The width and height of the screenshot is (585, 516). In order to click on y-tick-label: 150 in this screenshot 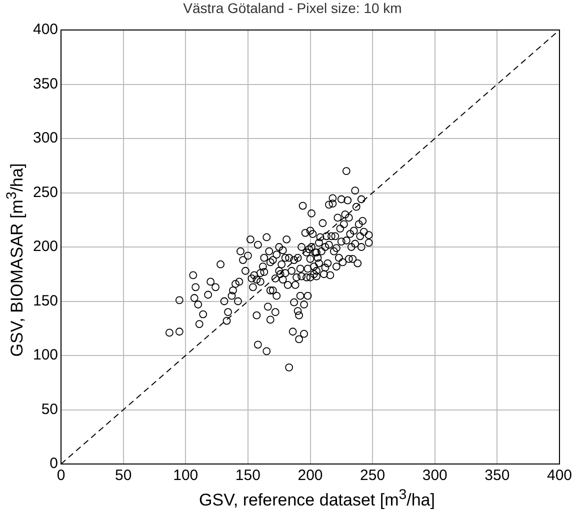, I will do `click(45, 301)`.